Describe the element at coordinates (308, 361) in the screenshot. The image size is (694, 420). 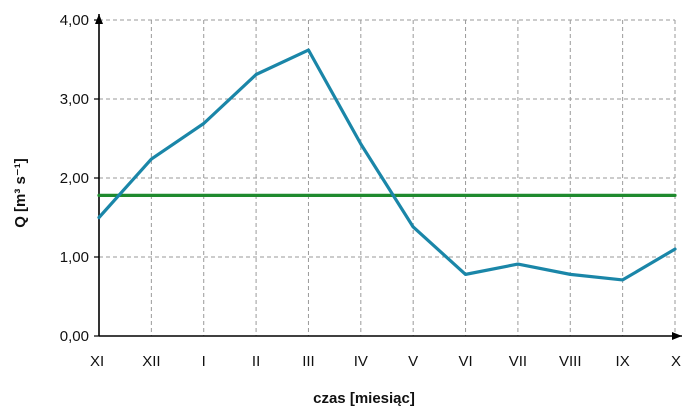
I see `x-tick-label: III` at that location.